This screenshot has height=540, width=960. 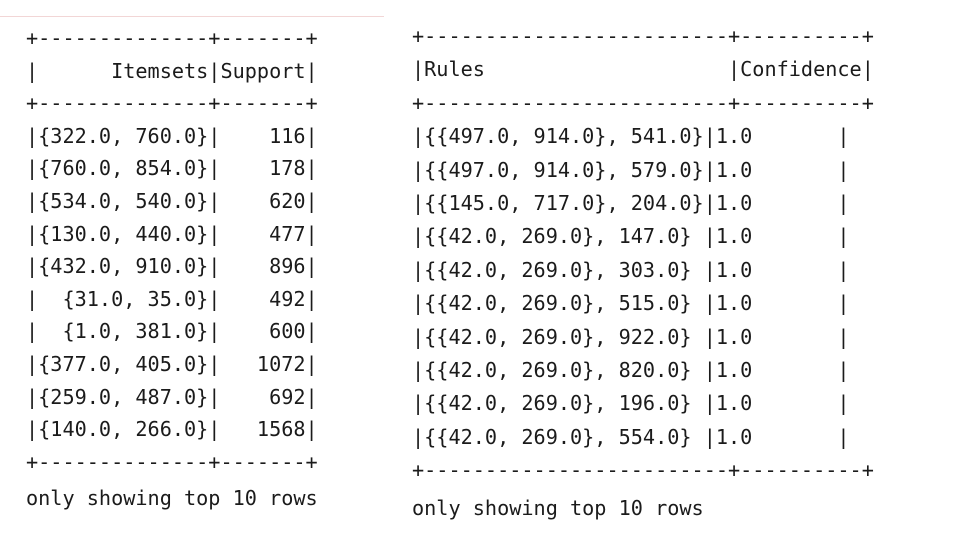 I want to click on rules-table-row: |{{497.0, 914.0}, 579.0}|1.0 |, so click(x=631, y=169).